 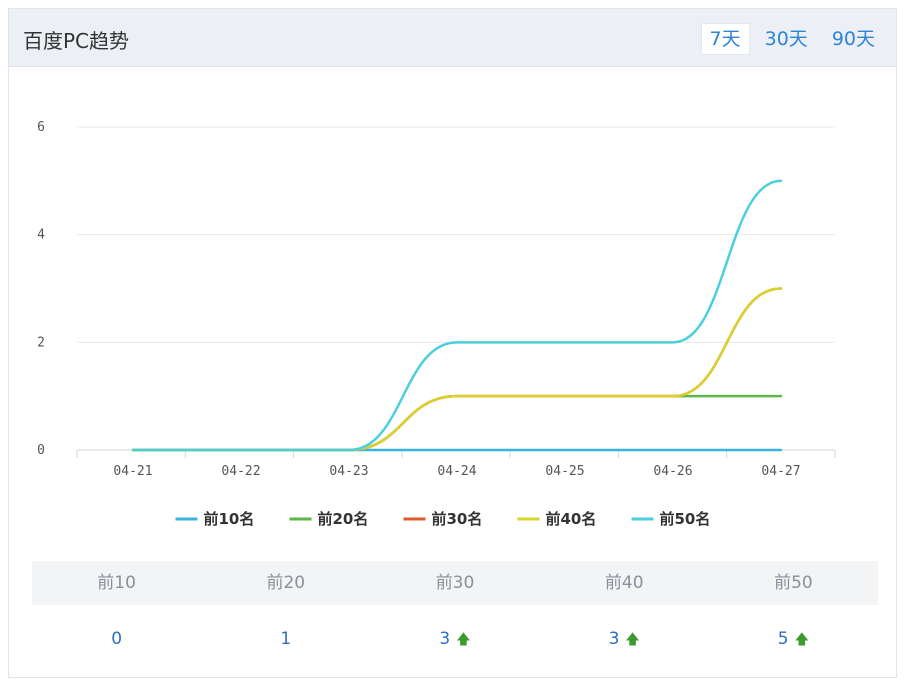 What do you see at coordinates (853, 39) in the screenshot?
I see `tab-90-days: 90天` at bounding box center [853, 39].